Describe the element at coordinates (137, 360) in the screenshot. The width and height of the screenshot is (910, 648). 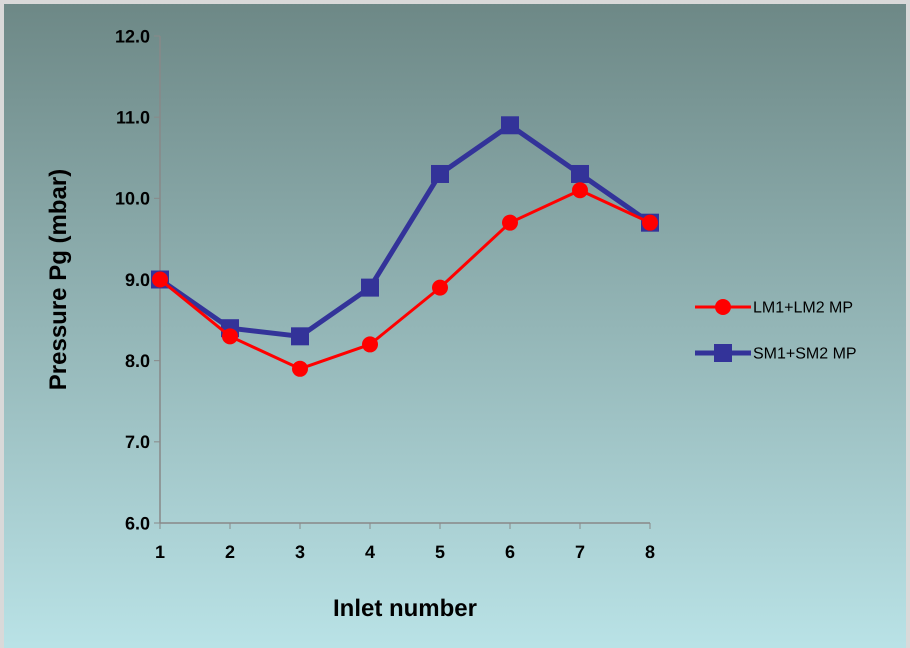
I see `y-tick-label: 8.0` at that location.